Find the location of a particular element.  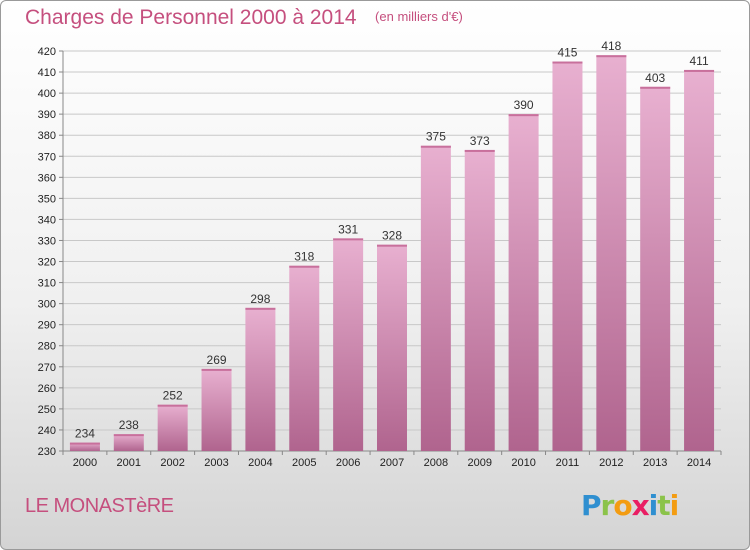

y-tick-label: 260 is located at coordinates (47, 389).